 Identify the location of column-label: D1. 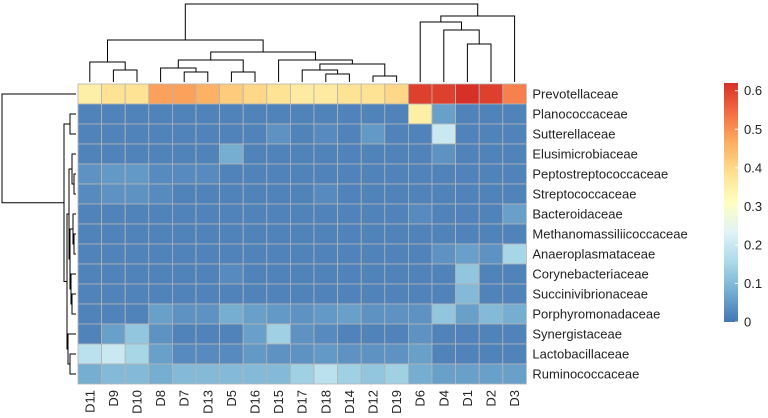
(467, 398).